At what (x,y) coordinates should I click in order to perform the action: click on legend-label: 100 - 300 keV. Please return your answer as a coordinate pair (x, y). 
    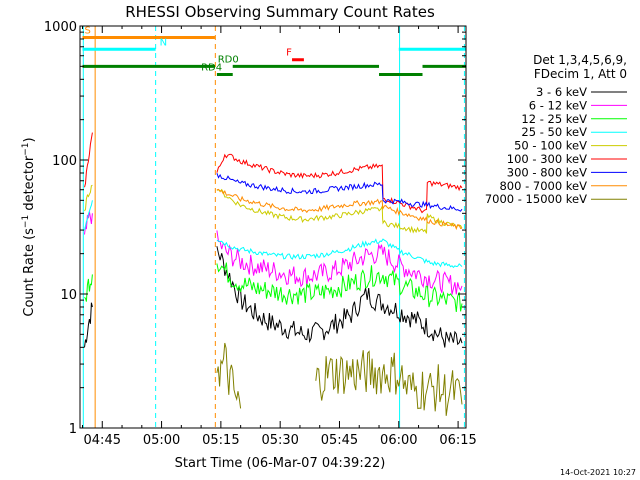
    Looking at the image, I should click on (547, 159).